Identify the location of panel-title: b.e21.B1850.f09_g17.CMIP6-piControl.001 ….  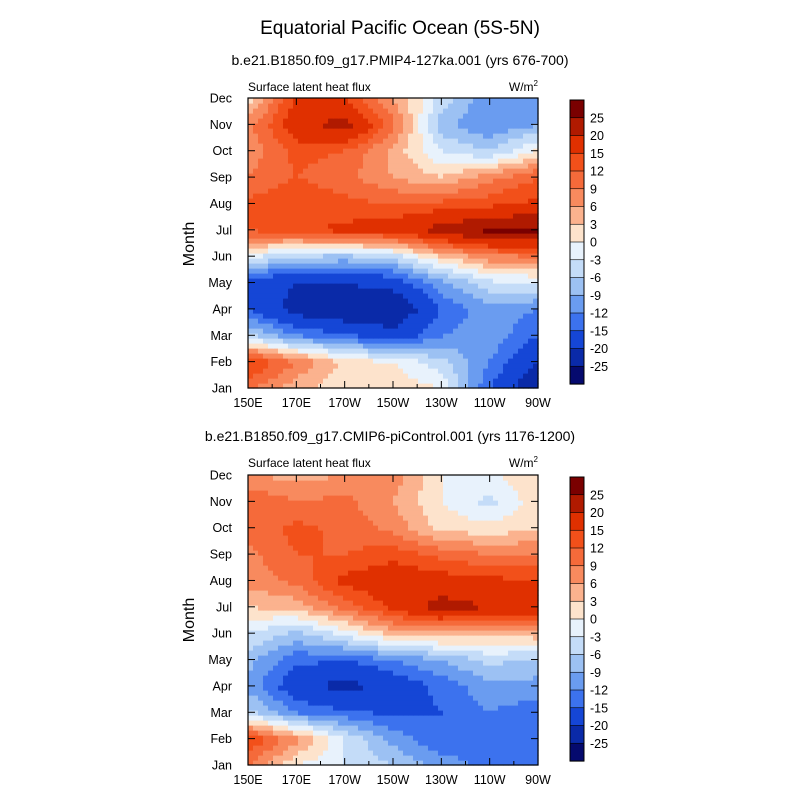
(390, 436).